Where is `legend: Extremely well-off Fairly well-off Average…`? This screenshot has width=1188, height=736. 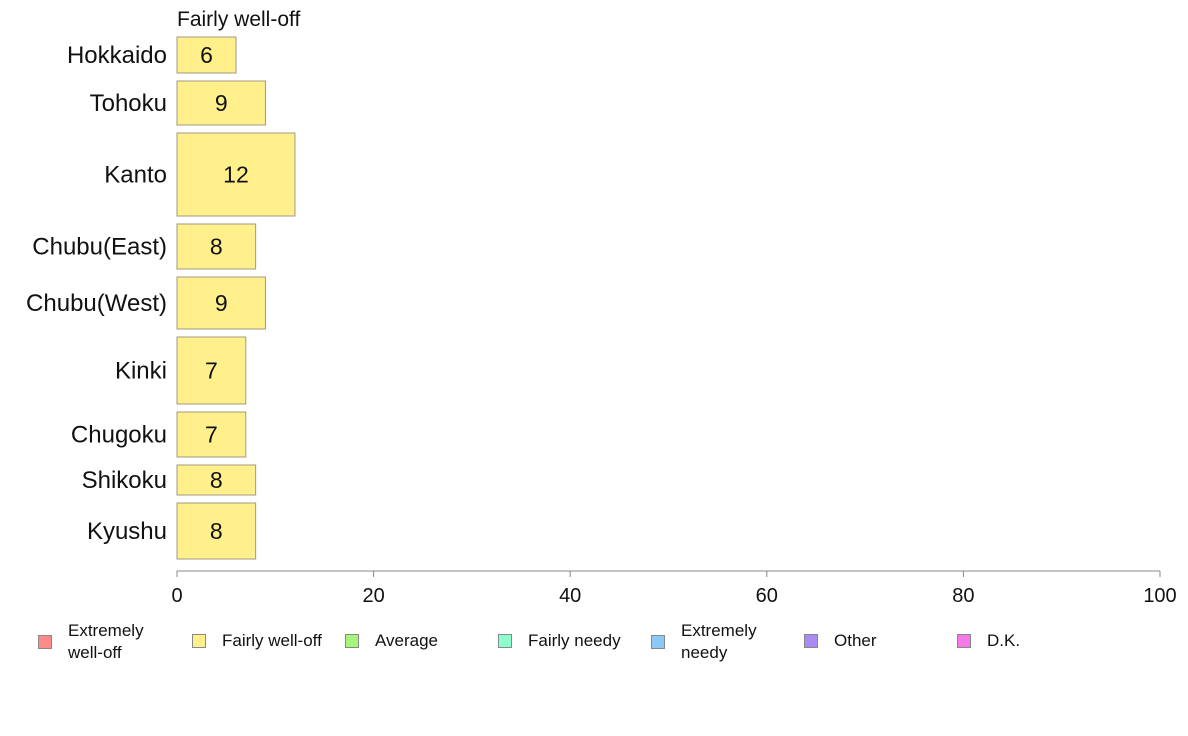 legend: Extremely well-off Fairly well-off Average… is located at coordinates (608, 645).